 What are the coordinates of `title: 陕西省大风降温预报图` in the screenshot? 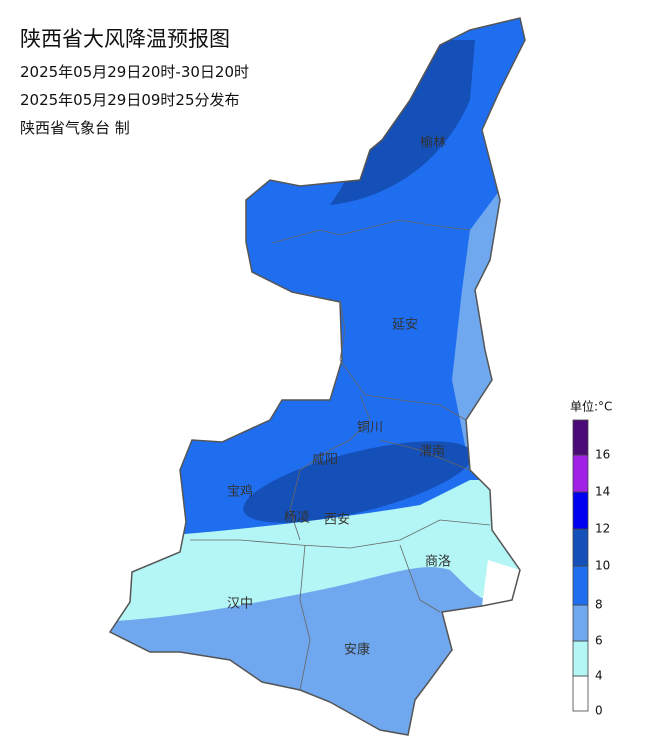 It's located at (125, 39).